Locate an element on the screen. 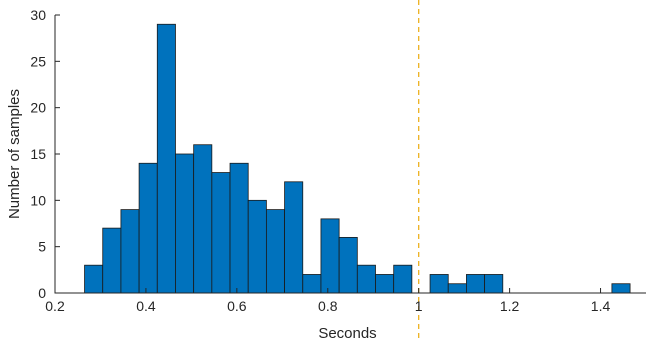 The width and height of the screenshot is (657, 342). x-axis-ticks: 0.2 0.4 0.6 0.8 1 1.2 1.4 is located at coordinates (327, 301).